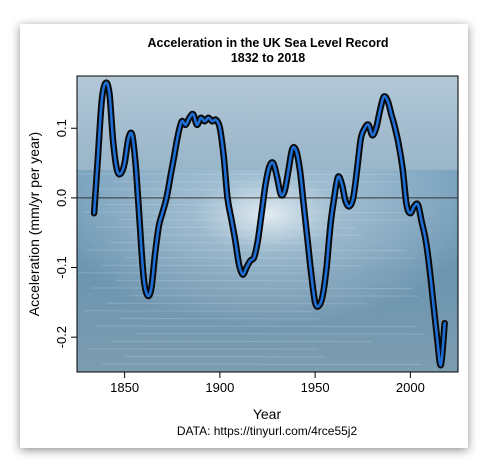 This screenshot has width=493, height=474. Describe the element at coordinates (61, 267) in the screenshot. I see `y-tick-label: -0.1` at that location.